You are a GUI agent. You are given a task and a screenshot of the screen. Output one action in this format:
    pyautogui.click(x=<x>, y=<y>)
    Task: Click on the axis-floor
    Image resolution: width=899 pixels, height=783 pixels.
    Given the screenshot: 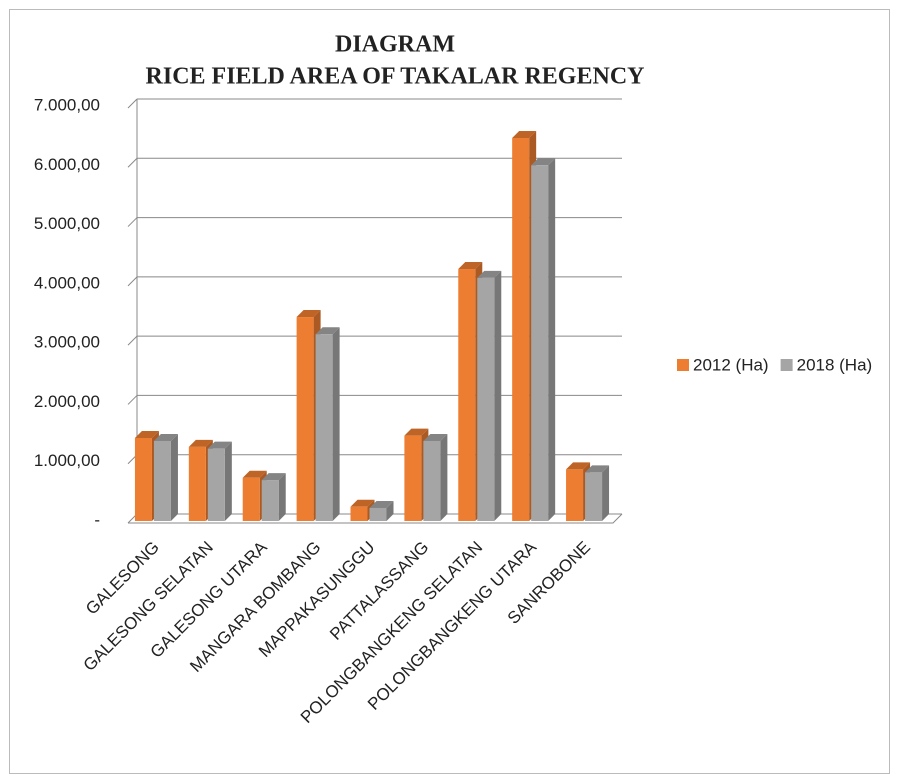 What is the action you would take?
    pyautogui.click(x=375, y=518)
    